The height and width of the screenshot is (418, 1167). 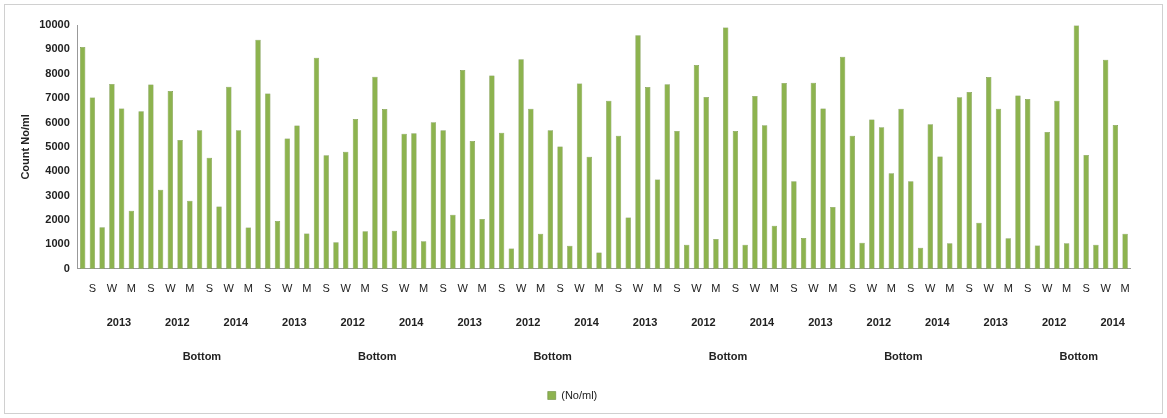 What do you see at coordinates (579, 394) in the screenshot?
I see `legend-label: (No/ml)` at bounding box center [579, 394].